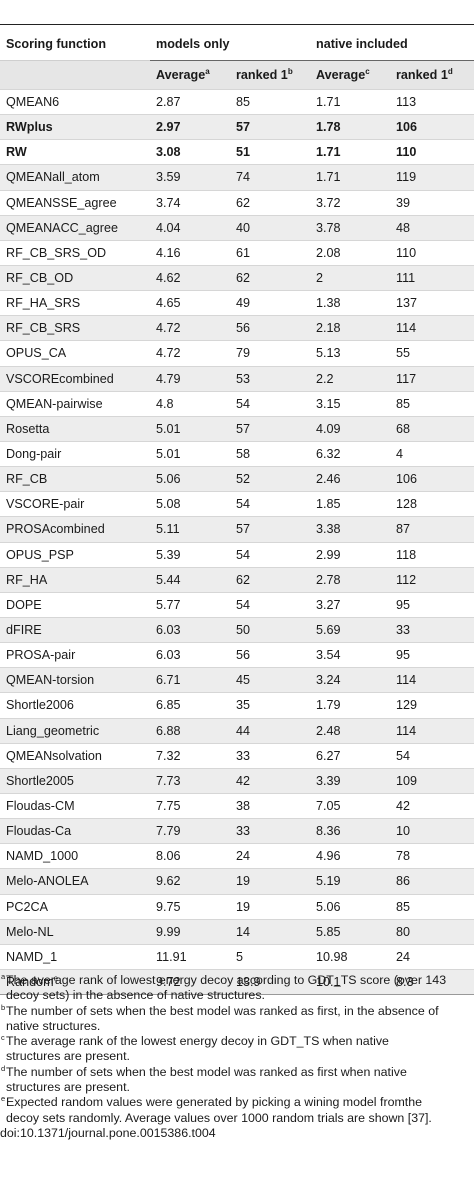  Describe the element at coordinates (270, 328) in the screenshot. I see `cell-ranked1-models: 56` at that location.